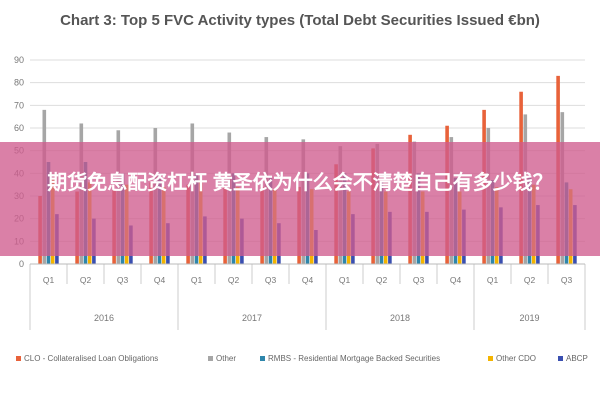 The width and height of the screenshot is (600, 400). What do you see at coordinates (91, 358) in the screenshot?
I see `legend-label: CLO - Collateralised Loan Obligations` at bounding box center [91, 358].